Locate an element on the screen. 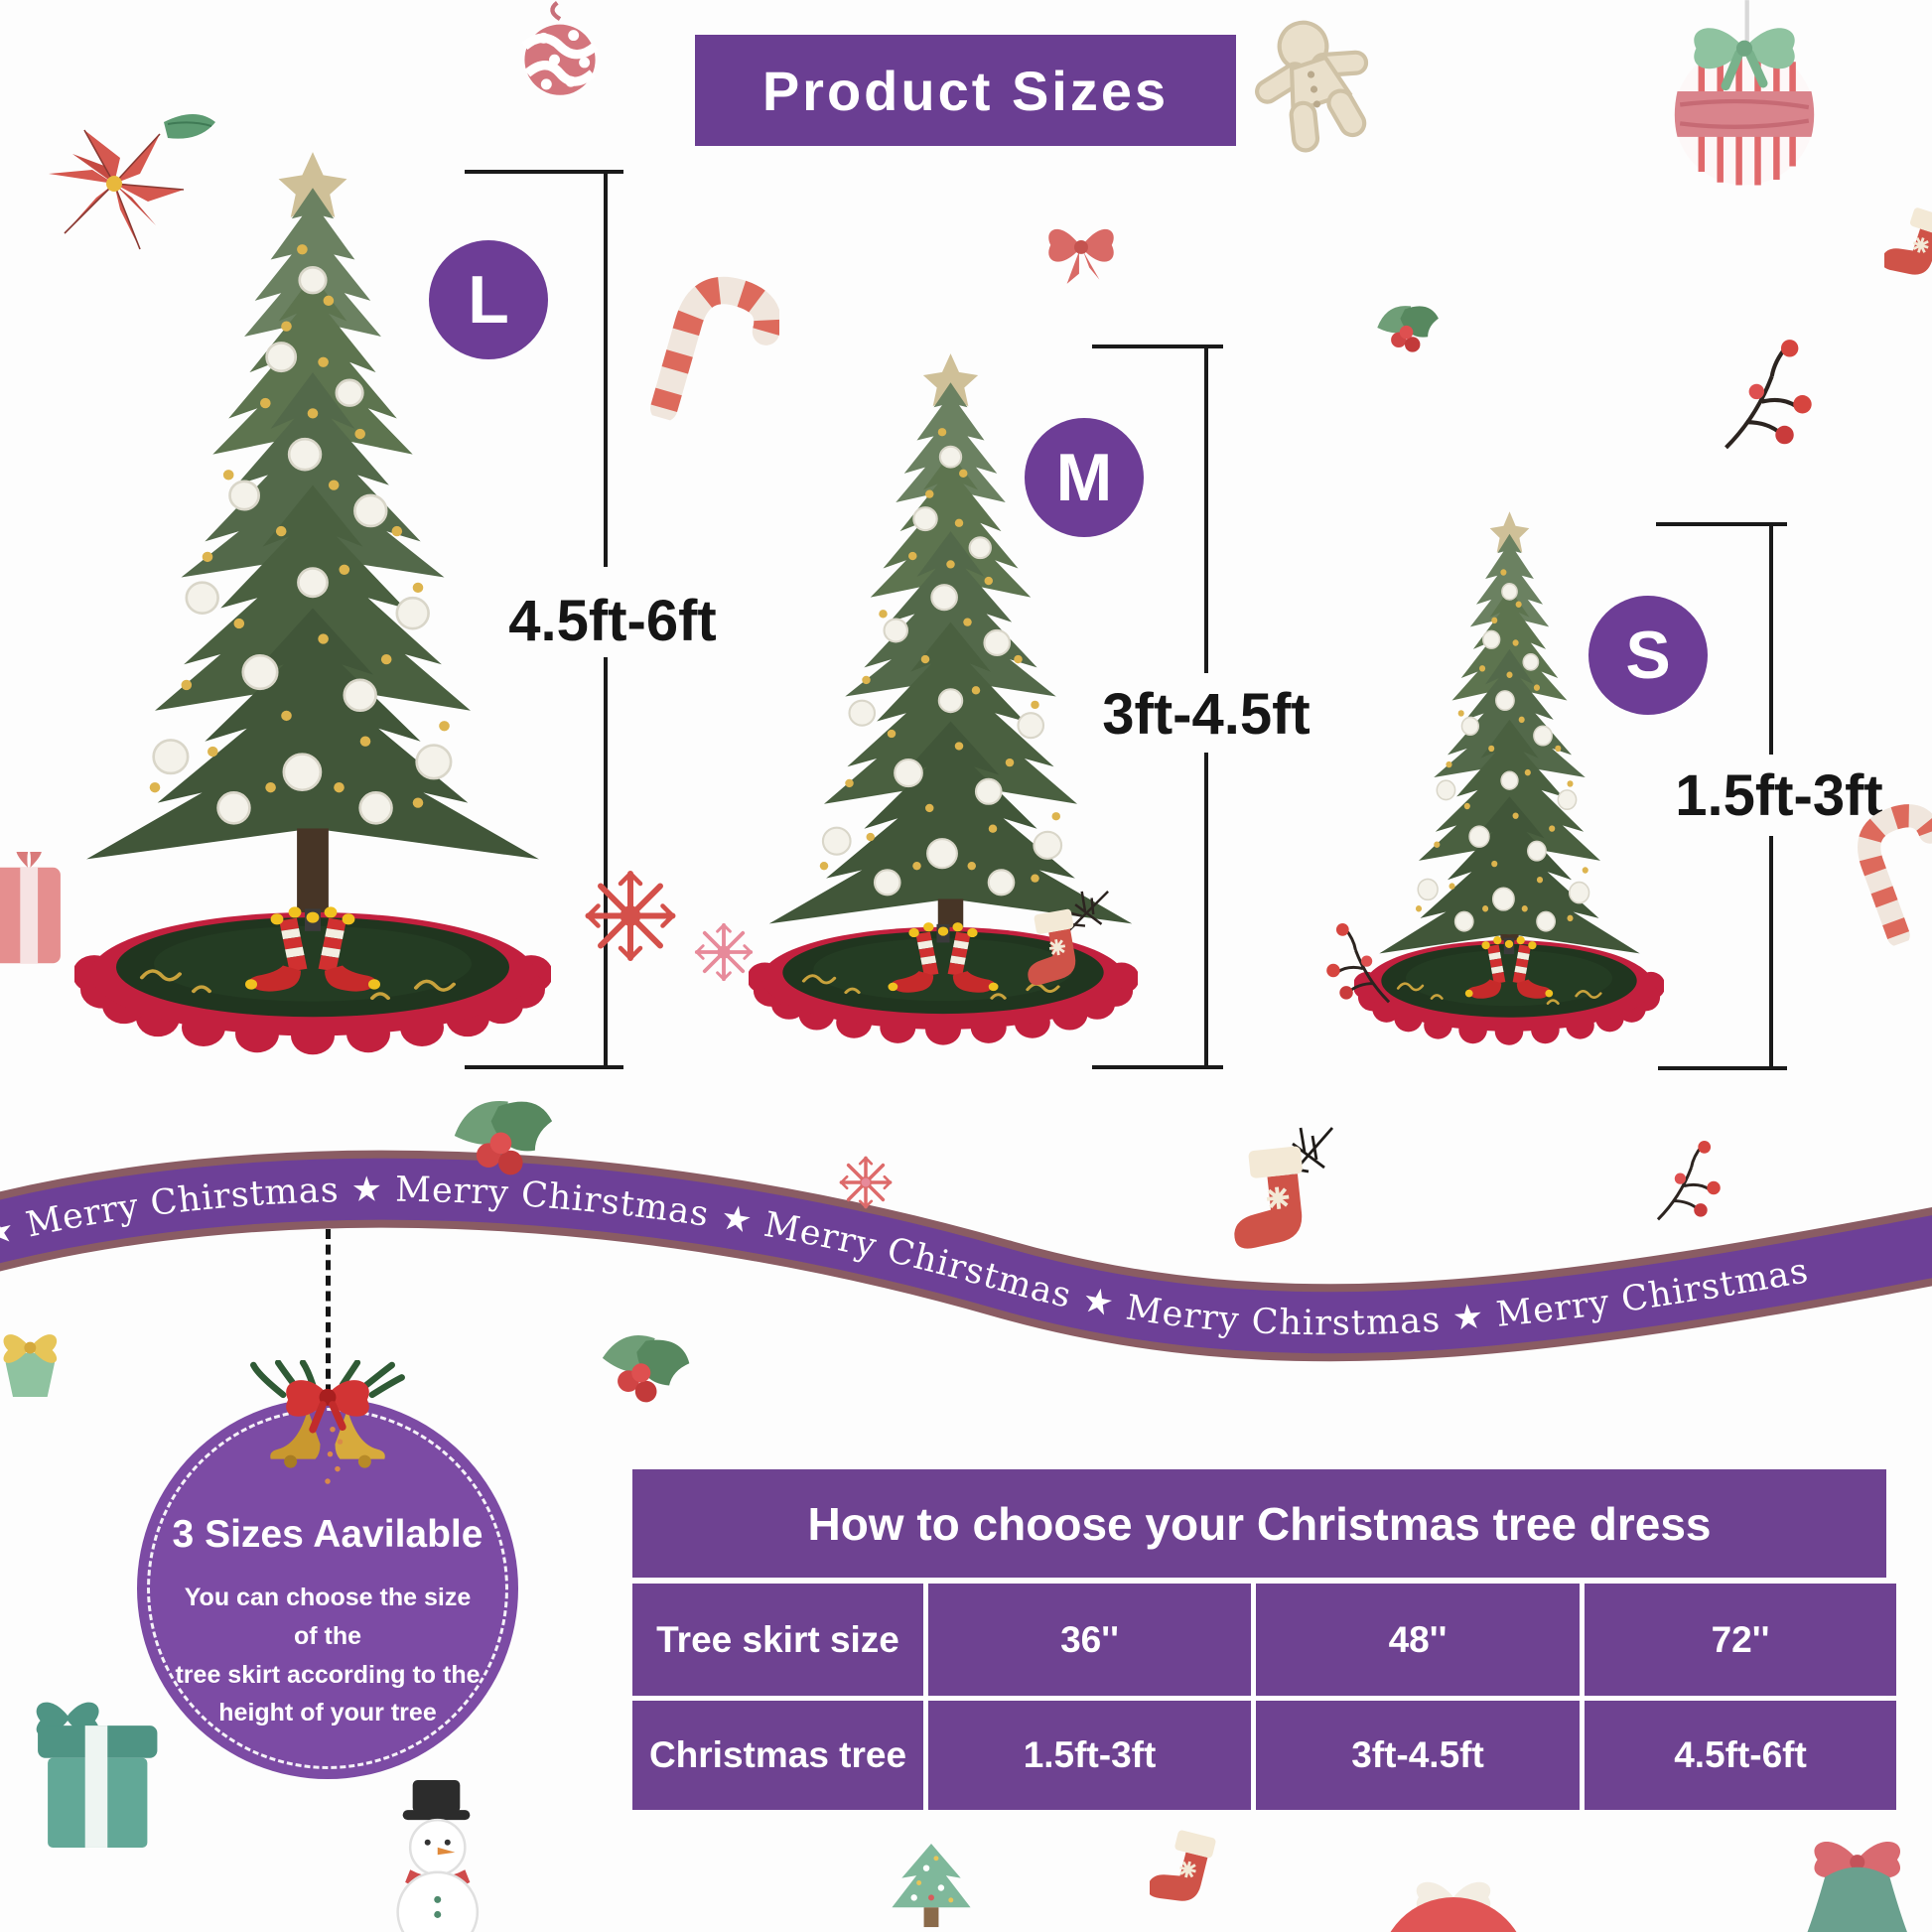  dimension-line-large-cap-bottom is located at coordinates (544, 1067).